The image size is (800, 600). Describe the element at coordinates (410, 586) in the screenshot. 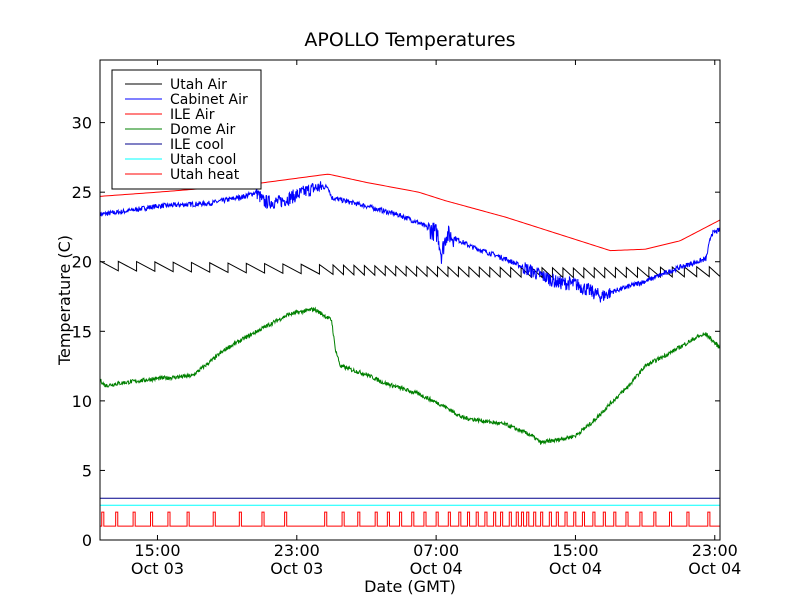

I see `x-axis-label: Date (GMT)` at that location.